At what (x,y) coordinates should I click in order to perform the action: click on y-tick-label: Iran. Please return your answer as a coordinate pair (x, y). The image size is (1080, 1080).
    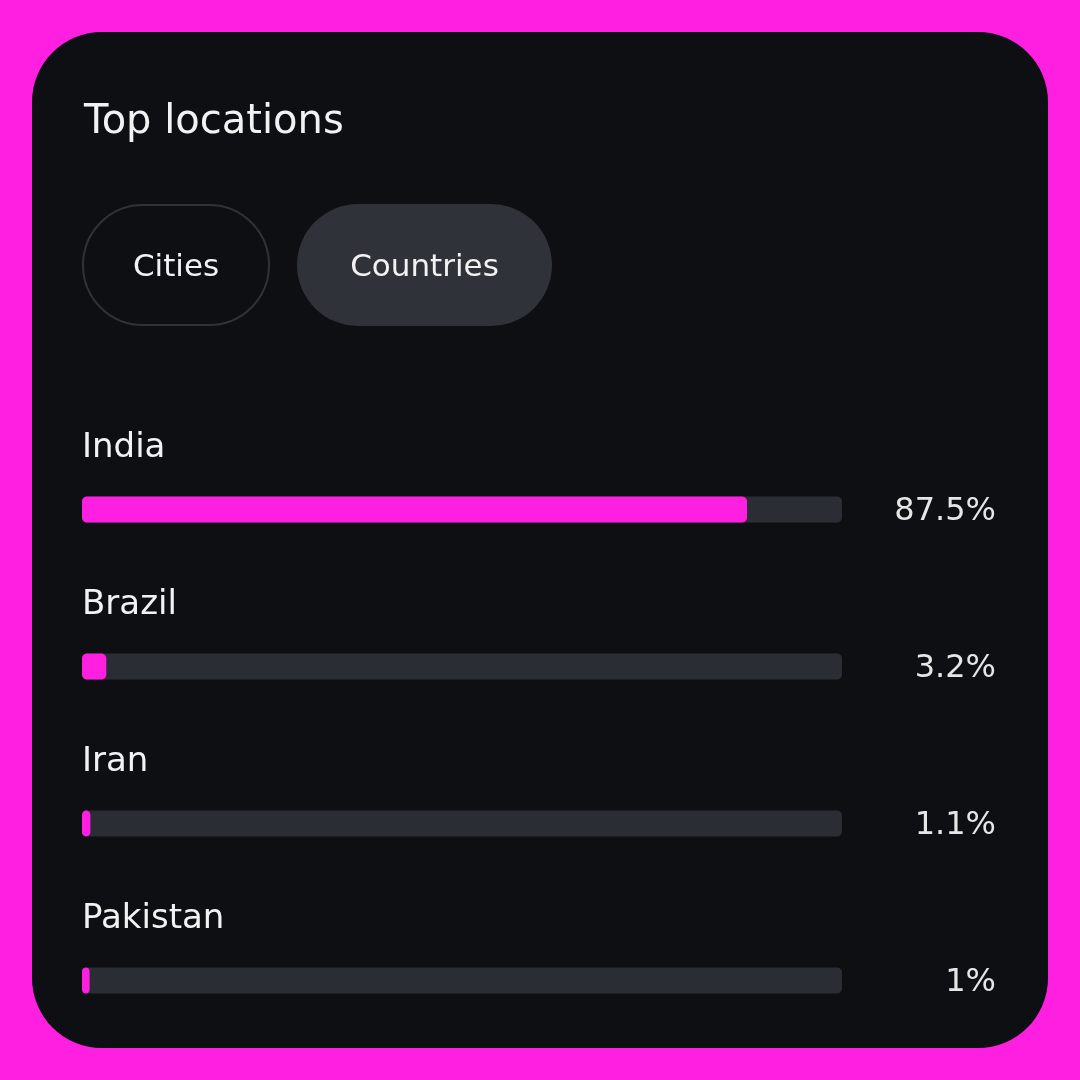
    Looking at the image, I should click on (115, 758).